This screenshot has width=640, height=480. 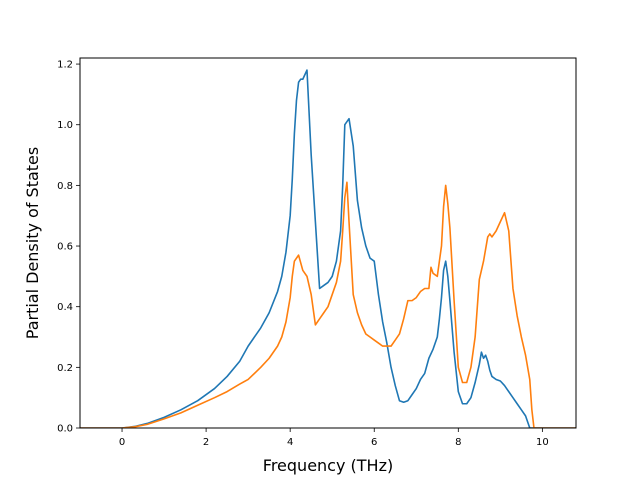 What do you see at coordinates (32, 243) in the screenshot?
I see `y-axis-label: Partial Density of States` at bounding box center [32, 243].